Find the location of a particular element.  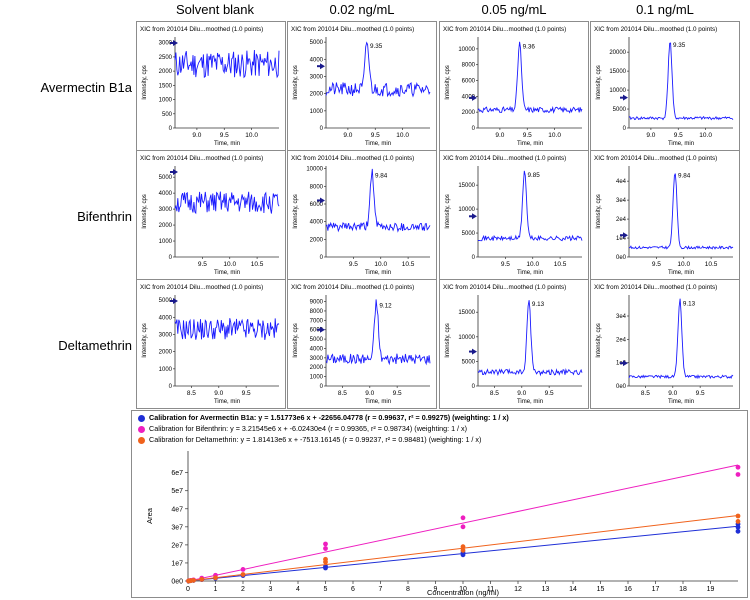

cal-y-tick-label: 0e0 is located at coordinates (177, 582).